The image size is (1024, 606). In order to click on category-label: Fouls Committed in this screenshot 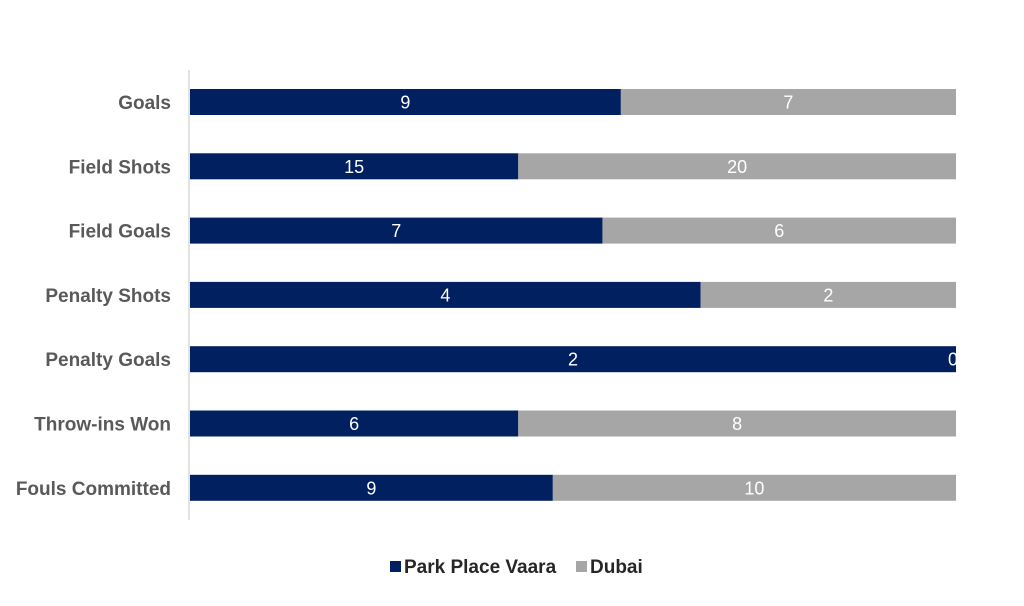, I will do `click(93, 489)`.